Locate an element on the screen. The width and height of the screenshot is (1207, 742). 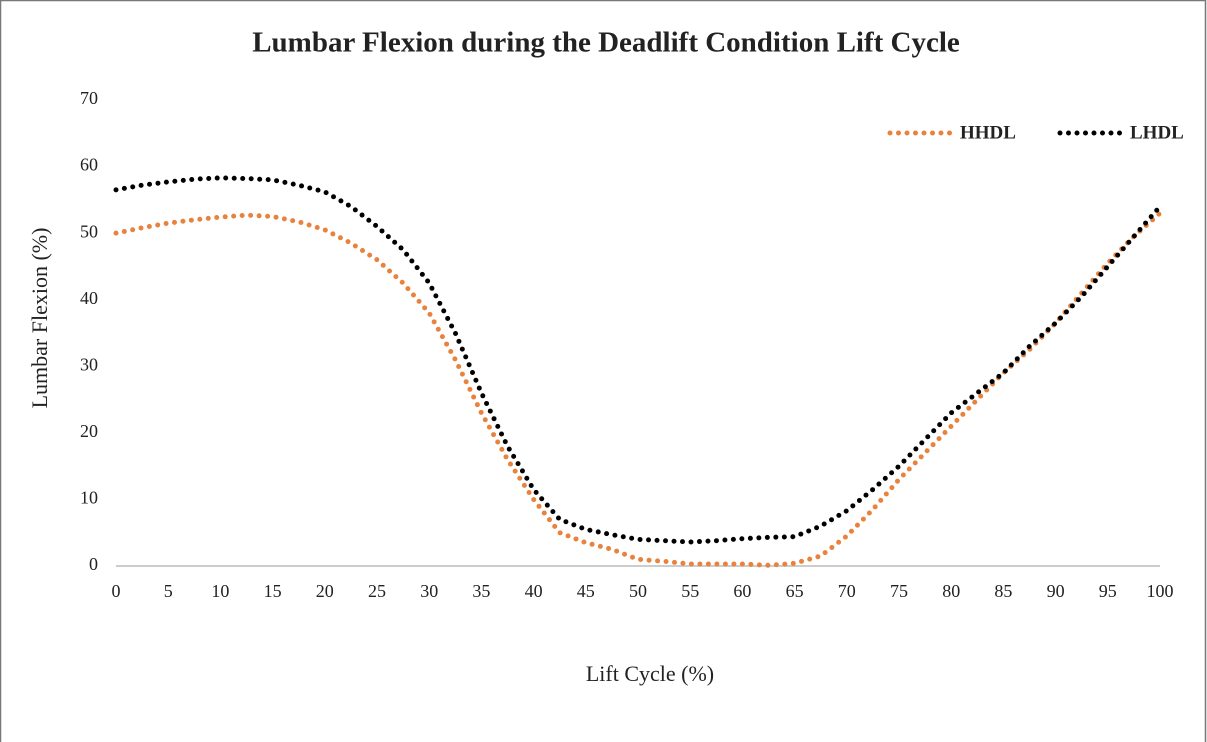
x-tick-label: 100 is located at coordinates (1160, 591).